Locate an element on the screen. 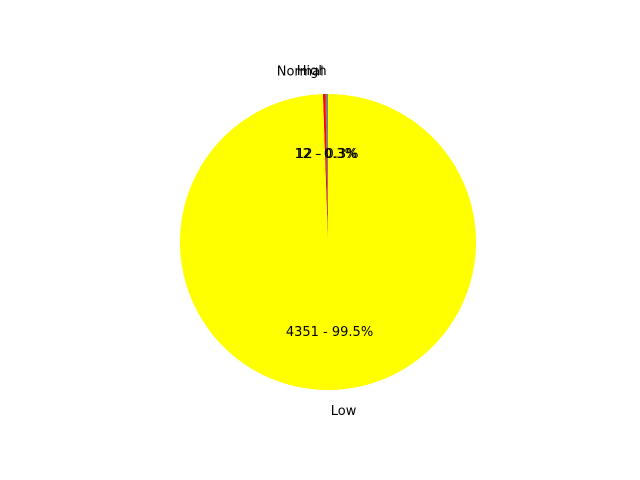 Image resolution: width=640 pixels, height=480 pixels. slice-label-high: High is located at coordinates (312, 71).